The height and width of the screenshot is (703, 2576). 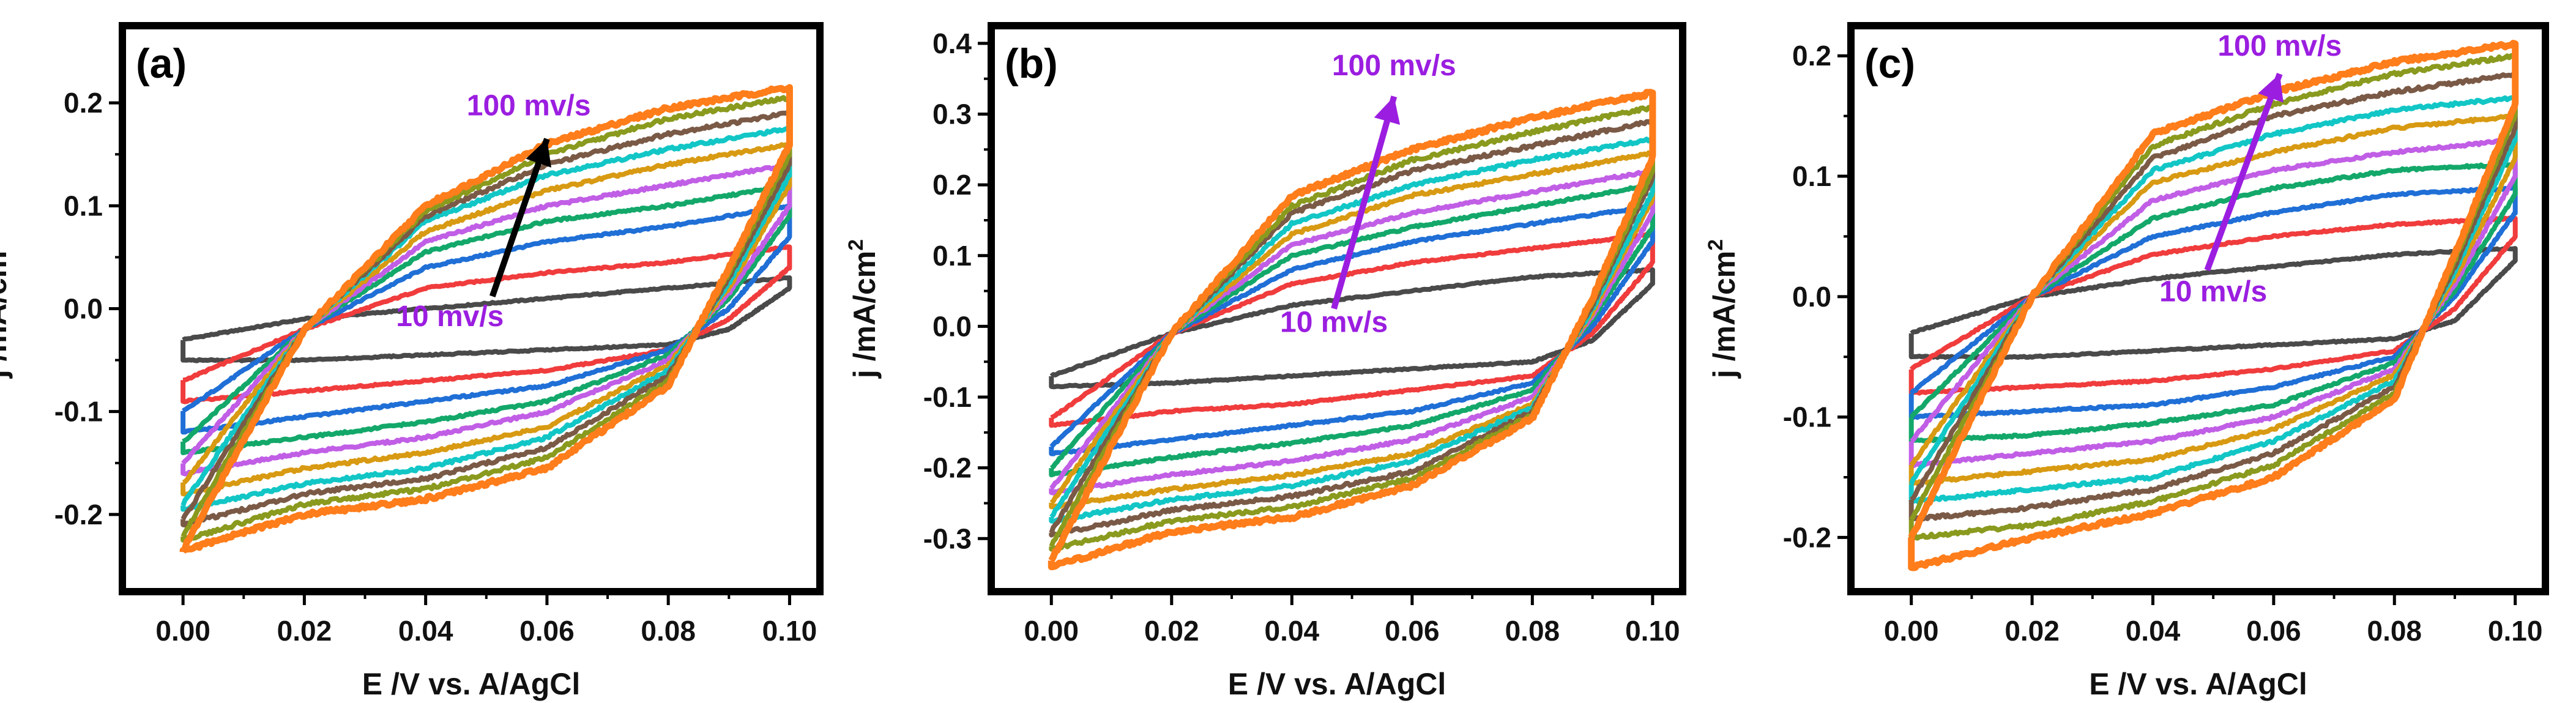 What do you see at coordinates (952, 115) in the screenshot?
I see `y-tick-label: 0.3` at bounding box center [952, 115].